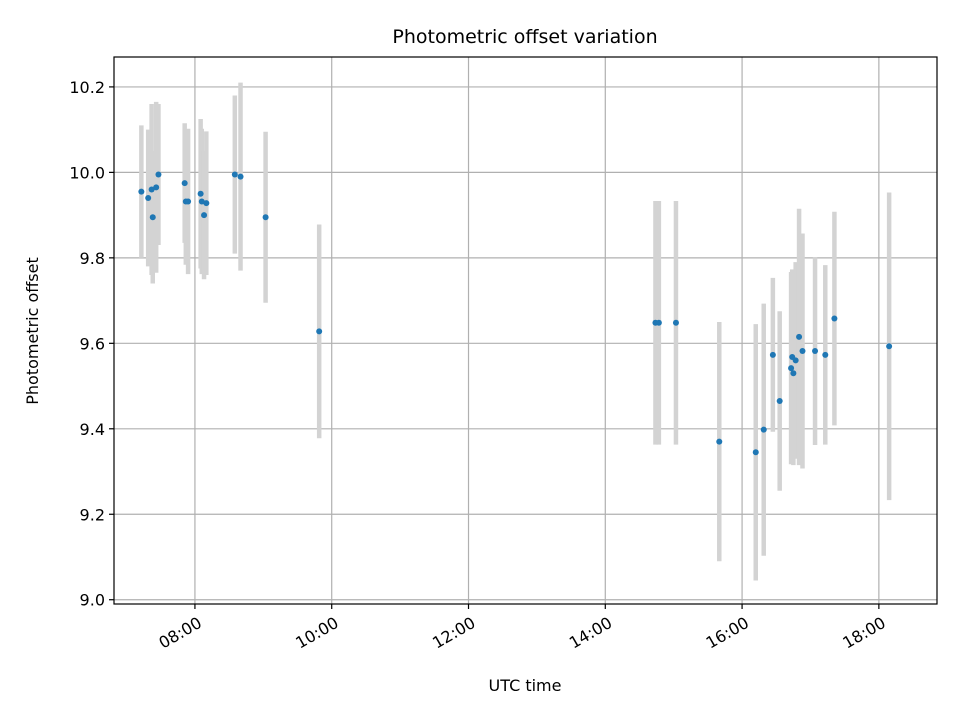 The image size is (960, 720). I want to click on y-axis-ticks: 9.0 9.2 9.4 9.6 9.8 10.0 10.2, so click(91, 344).